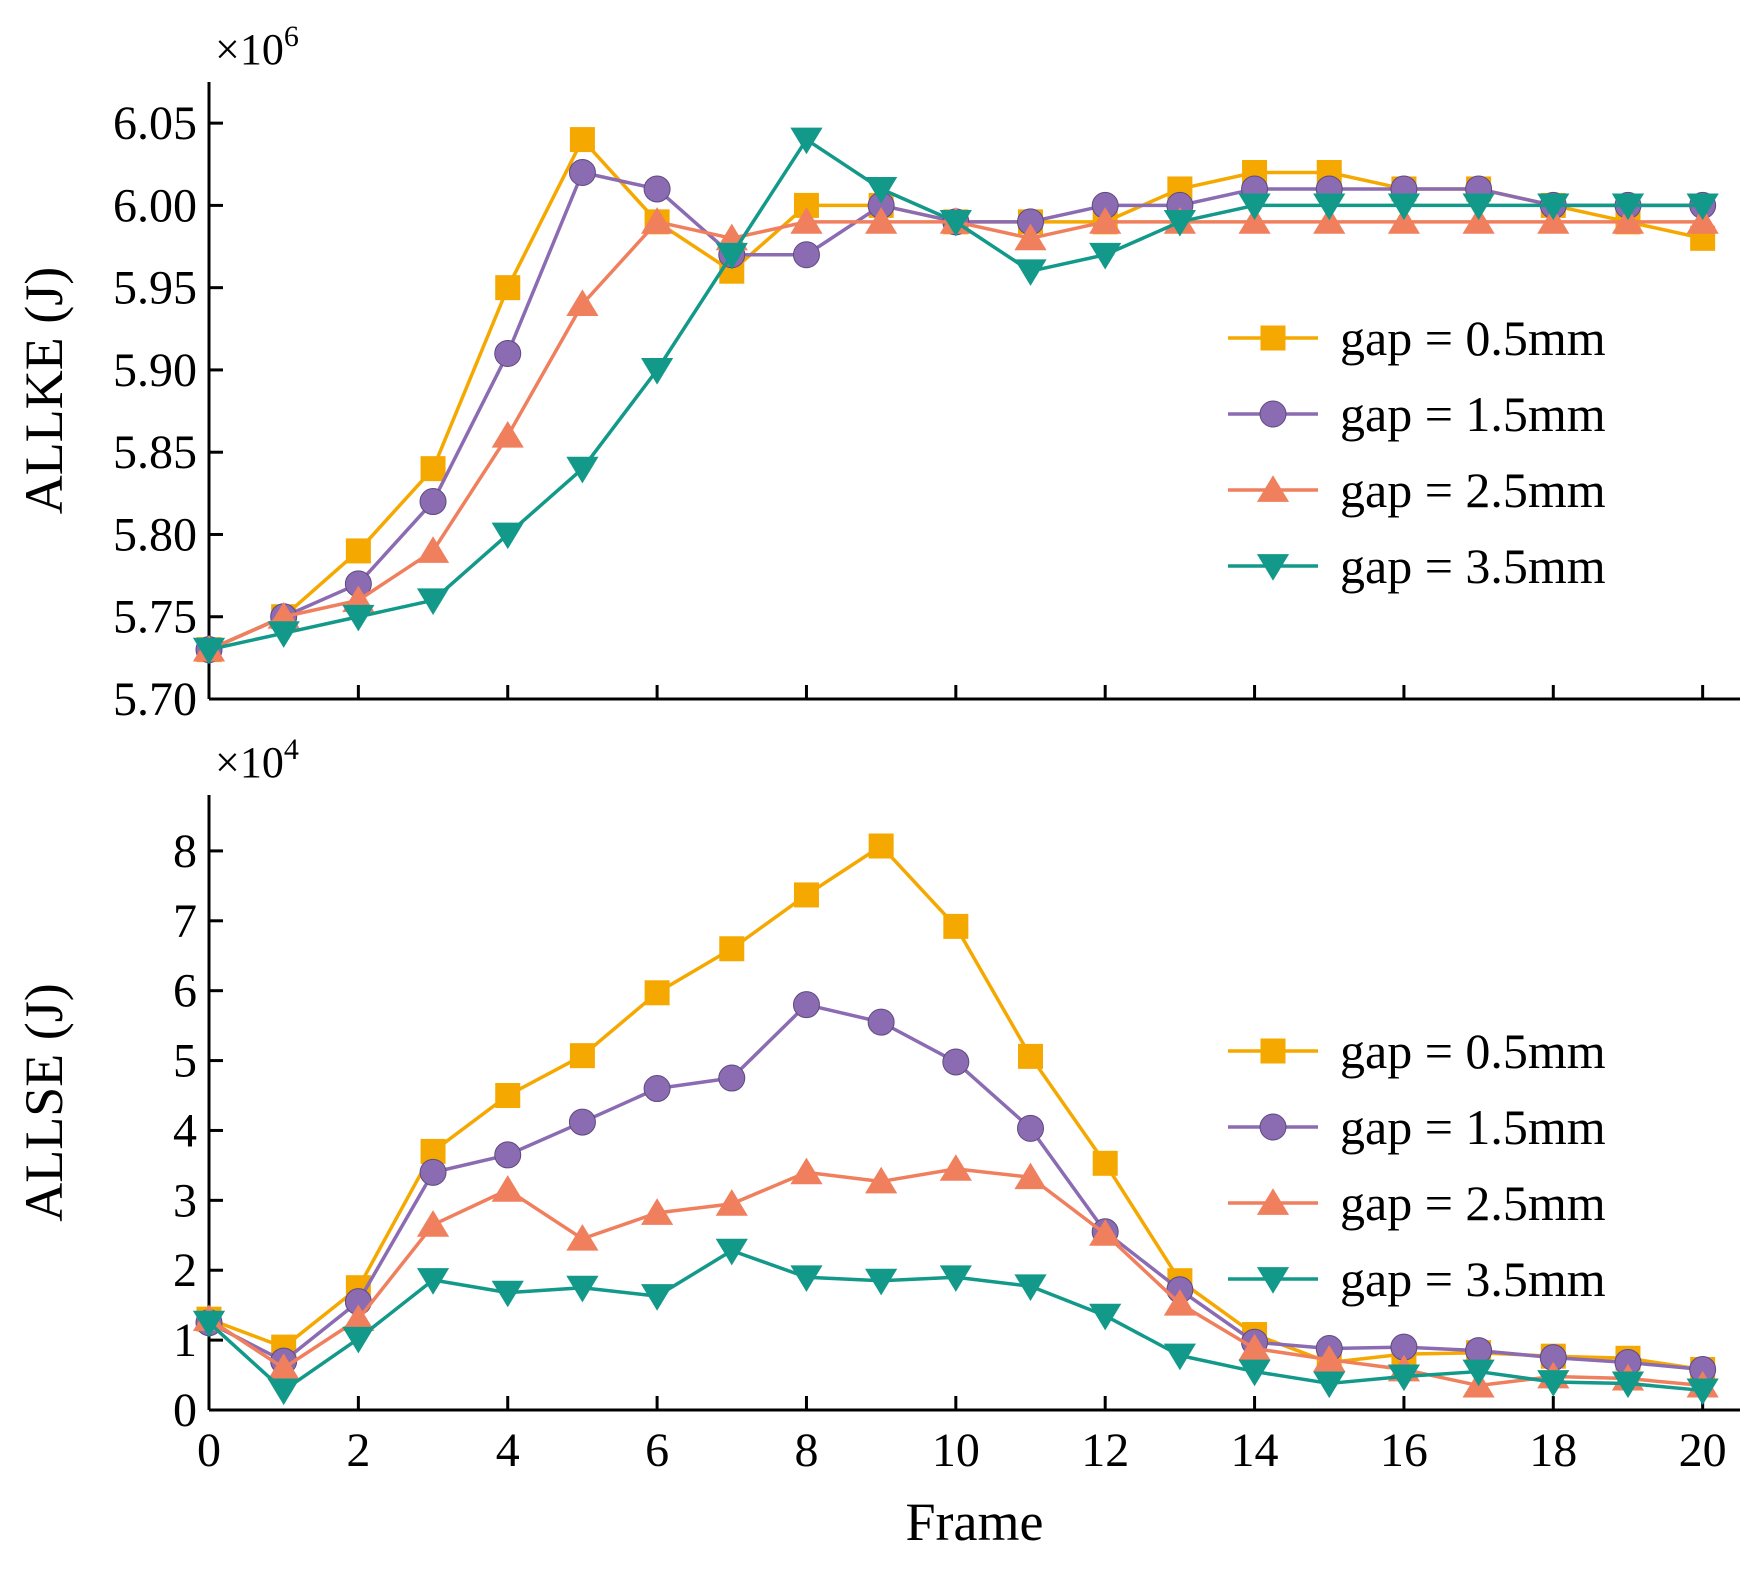 The width and height of the screenshot is (1760, 1571). I want to click on ke-y-axis-label: ALLKE (J), so click(44, 390).